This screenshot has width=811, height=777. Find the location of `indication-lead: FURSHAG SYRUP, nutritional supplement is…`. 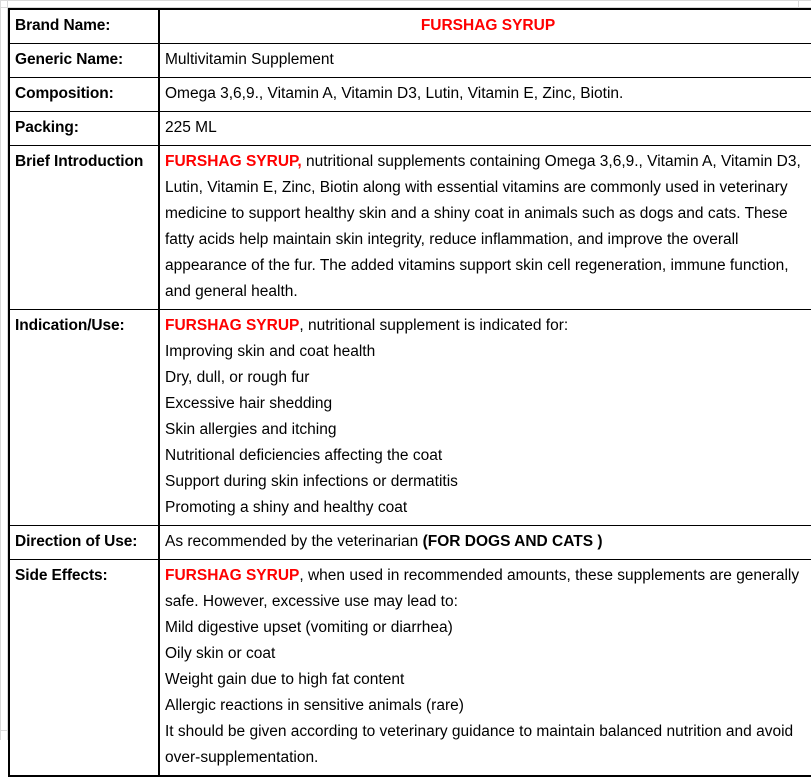

indication-lead: FURSHAG SYRUP, nutritional supplement is… is located at coordinates (488, 326).